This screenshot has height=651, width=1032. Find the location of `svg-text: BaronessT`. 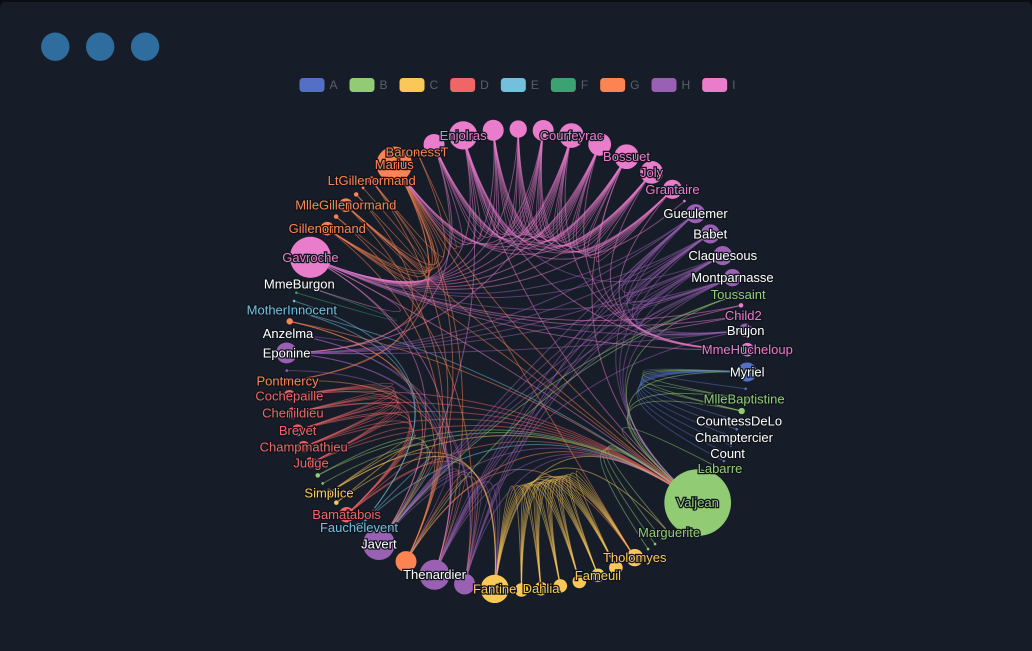

svg-text: BaronessT is located at coordinates (417, 151).